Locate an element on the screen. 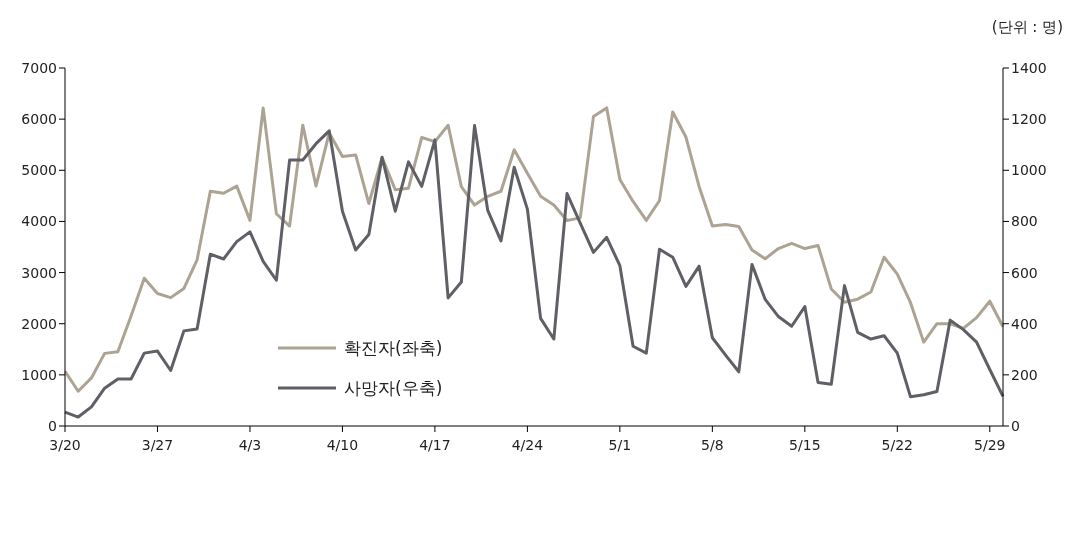  y2-tick-label: 1400 is located at coordinates (1029, 67).